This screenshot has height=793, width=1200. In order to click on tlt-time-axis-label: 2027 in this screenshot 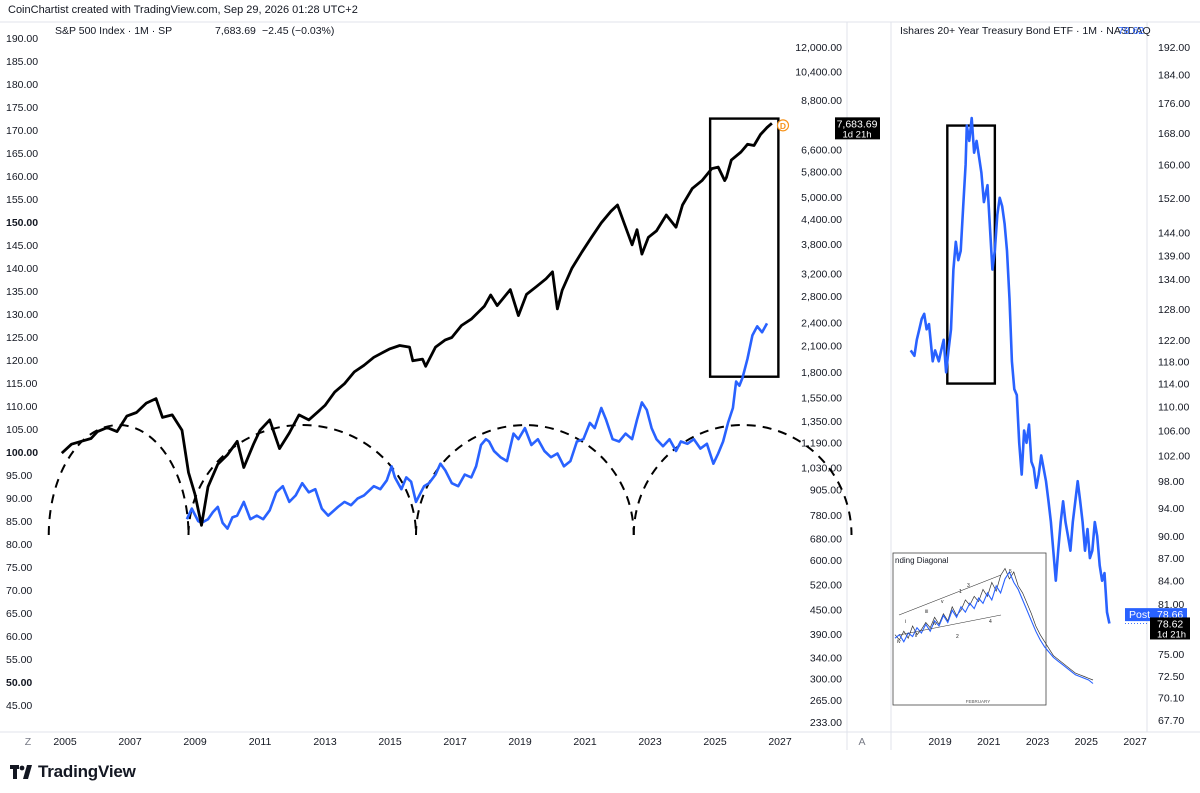, I will do `click(1135, 742)`.